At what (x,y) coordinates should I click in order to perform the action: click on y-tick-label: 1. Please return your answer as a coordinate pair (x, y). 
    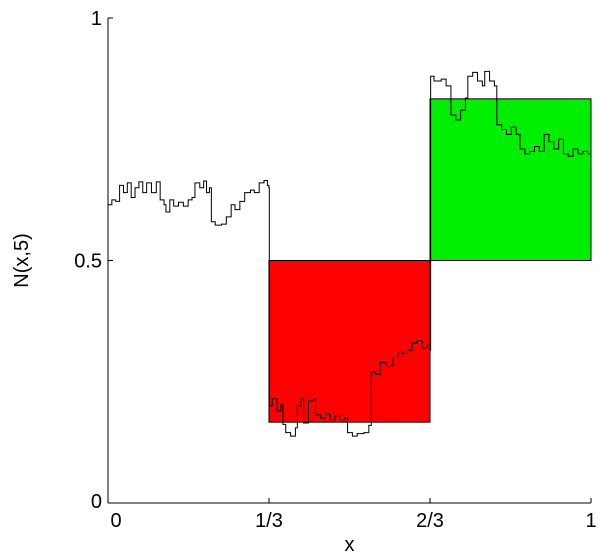
    Looking at the image, I should click on (96, 19).